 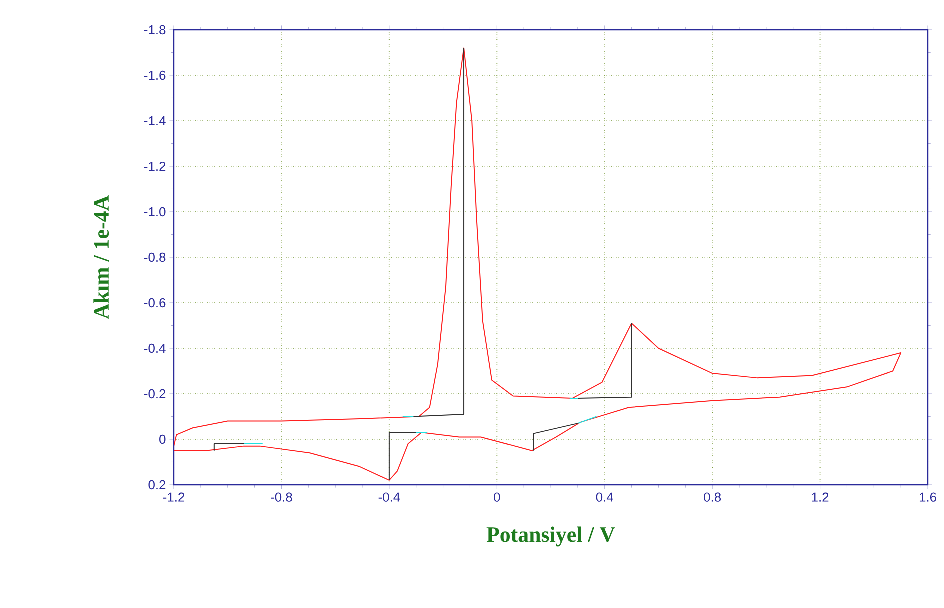 What do you see at coordinates (155, 212) in the screenshot?
I see `y-tick-label: -1.0` at bounding box center [155, 212].